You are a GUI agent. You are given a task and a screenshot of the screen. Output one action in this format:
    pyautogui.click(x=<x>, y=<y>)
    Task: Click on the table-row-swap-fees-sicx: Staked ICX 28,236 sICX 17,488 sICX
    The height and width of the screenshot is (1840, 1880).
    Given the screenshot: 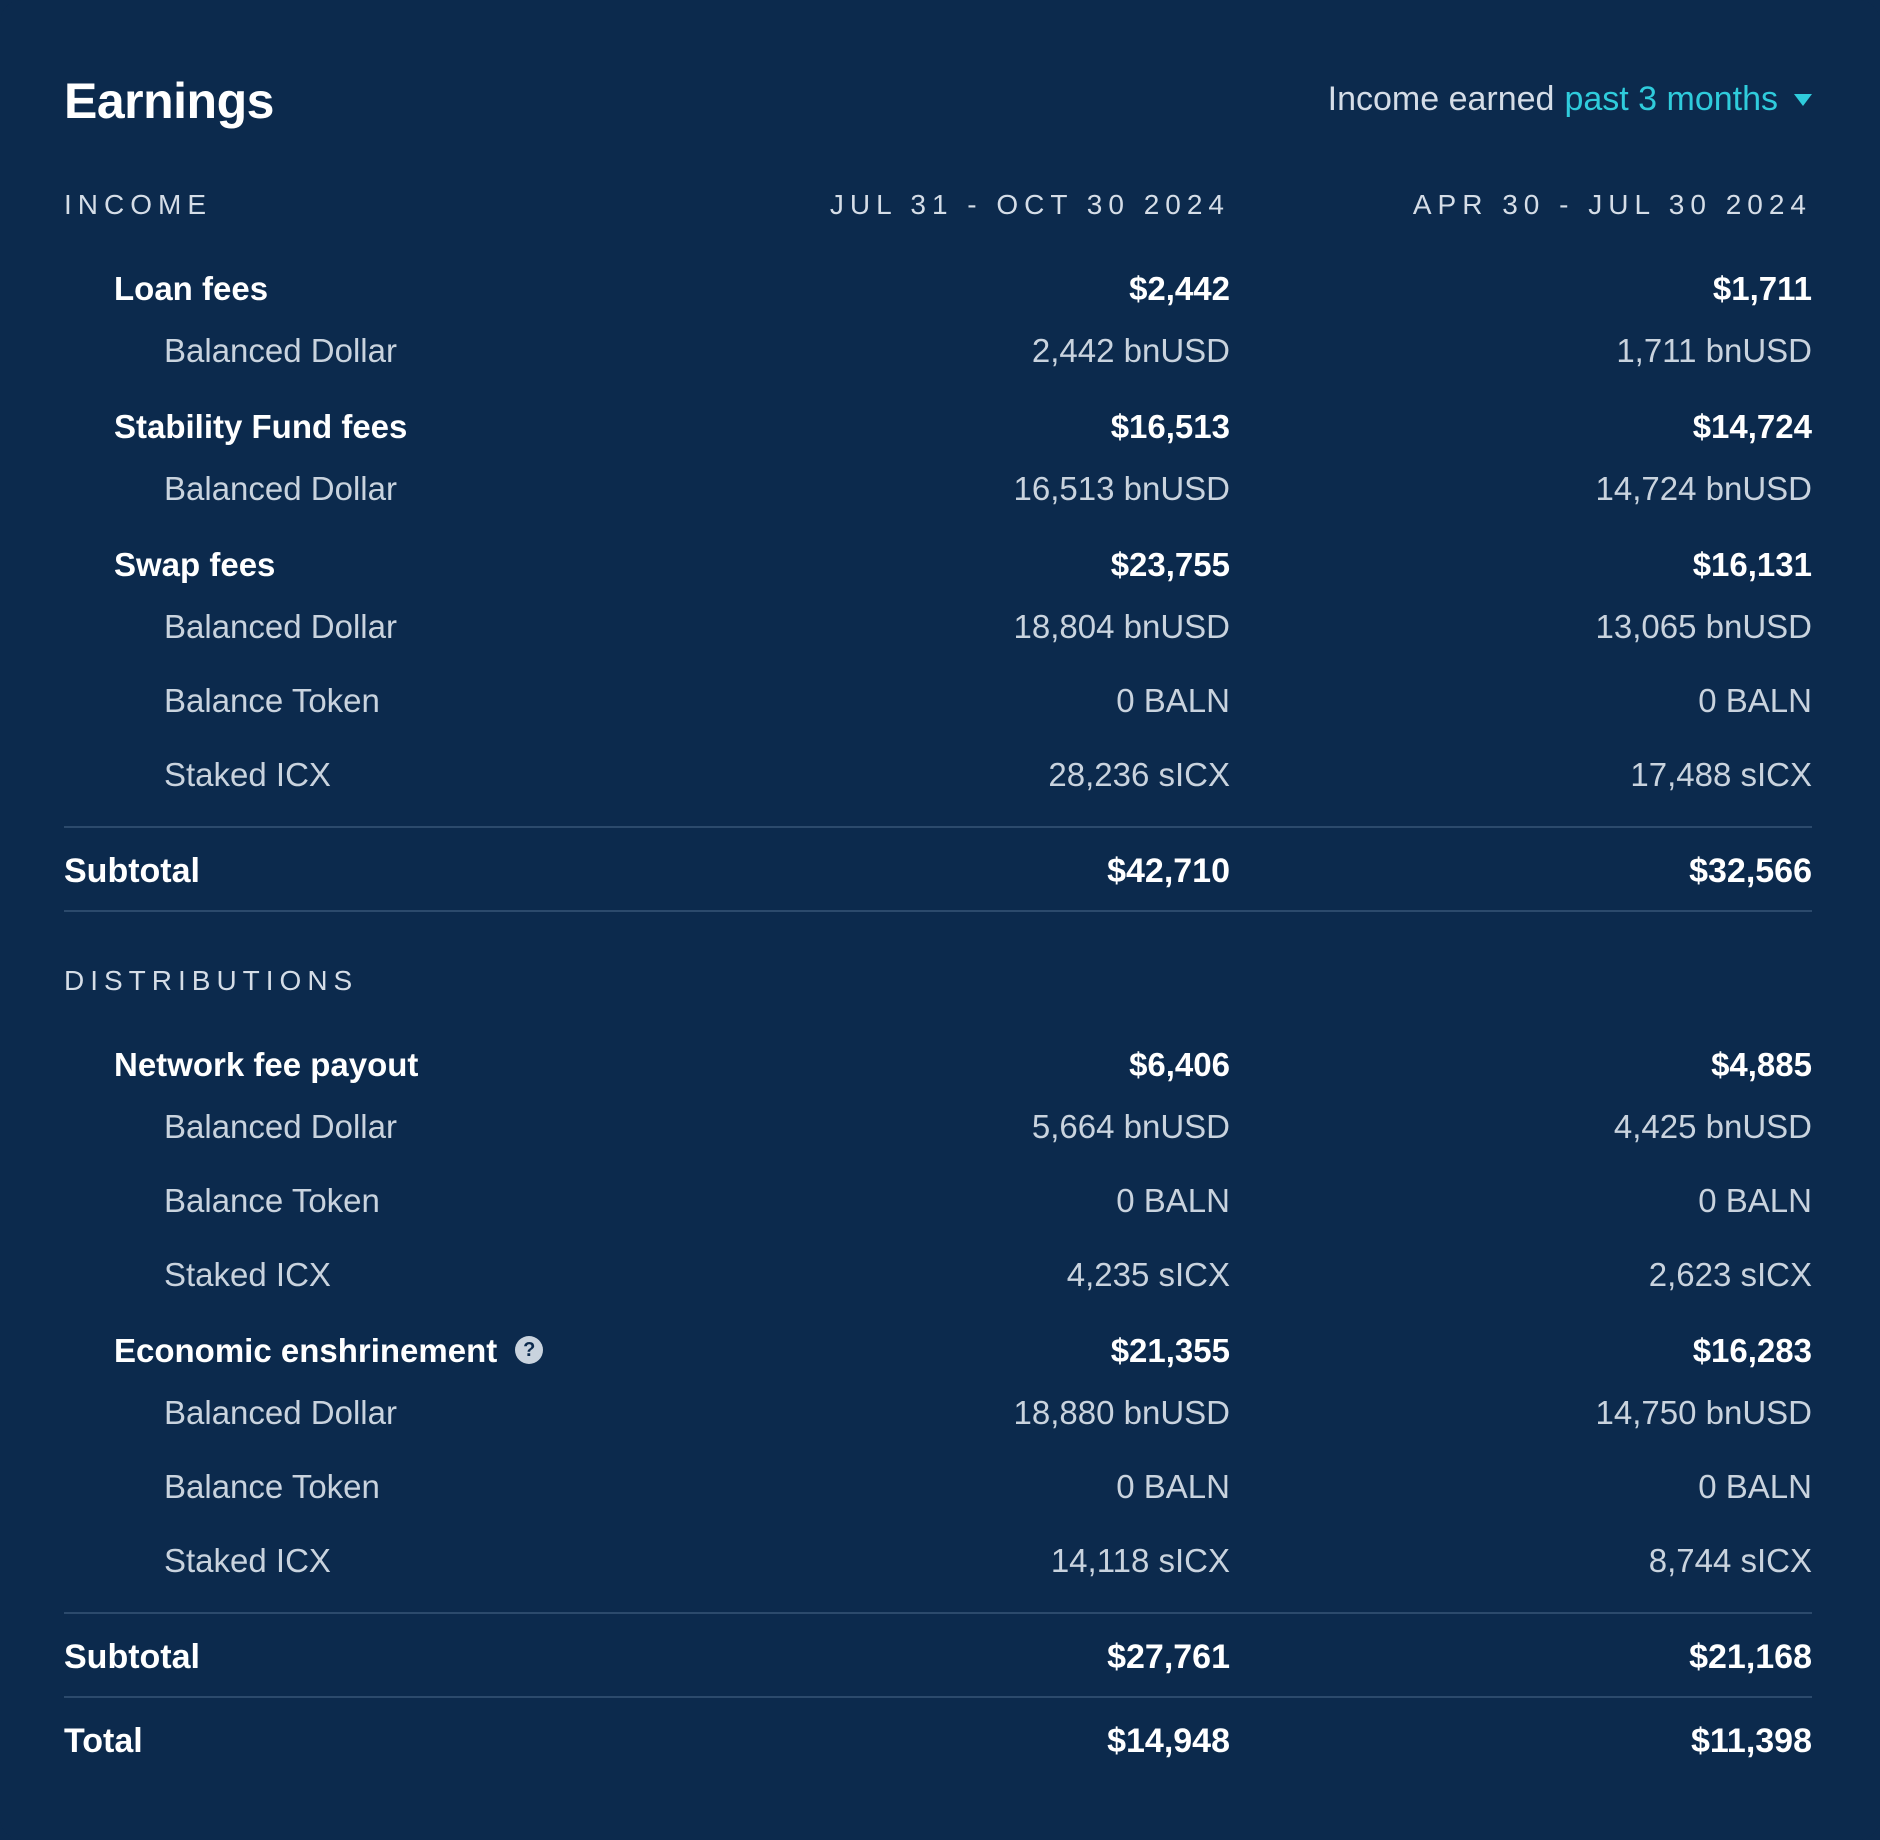 What is the action you would take?
    pyautogui.click(x=940, y=775)
    